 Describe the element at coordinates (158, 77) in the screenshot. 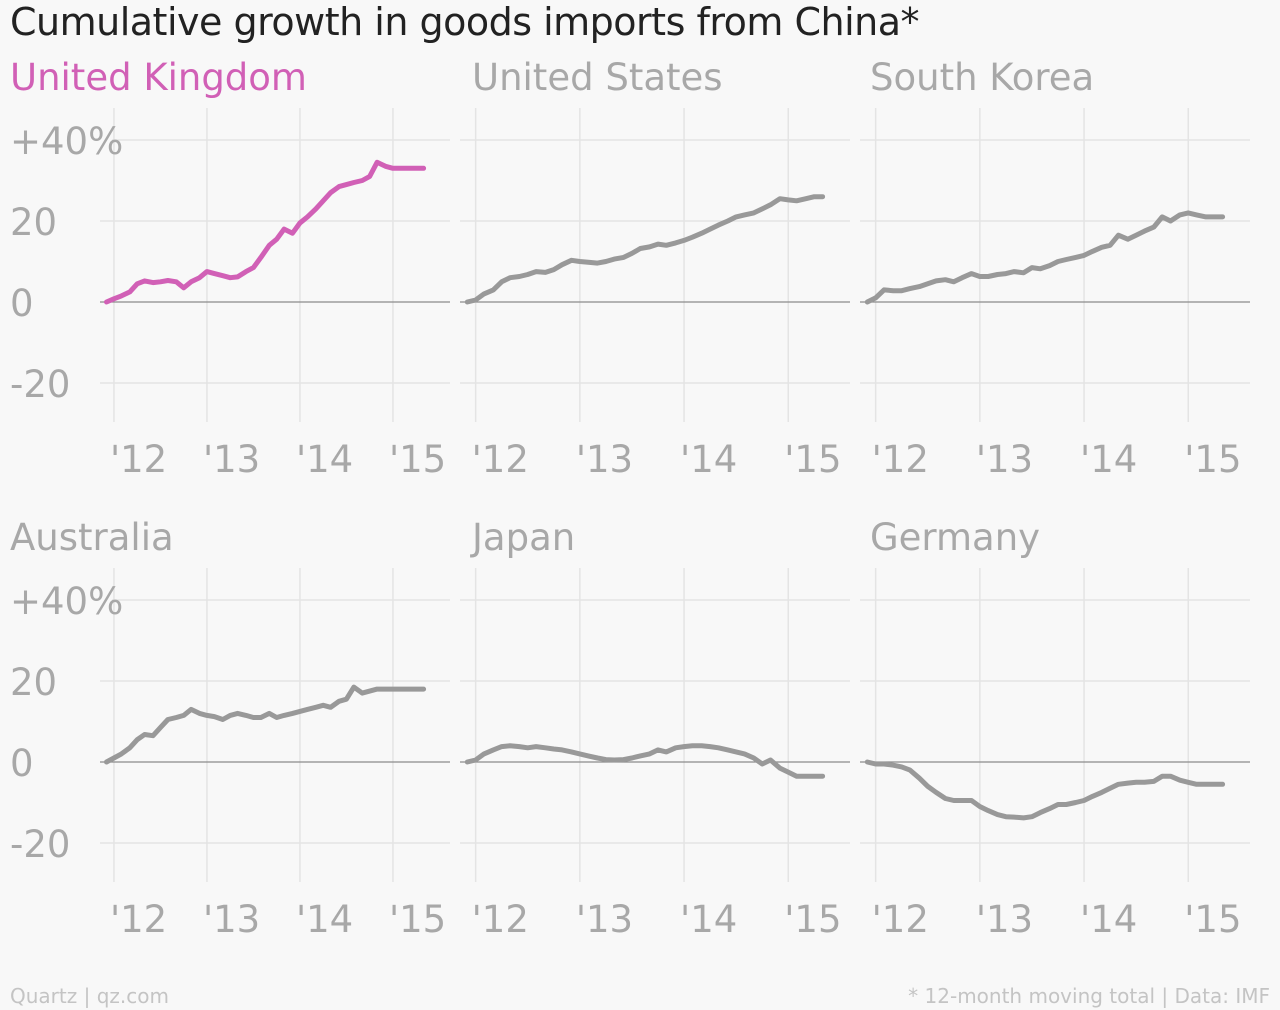

I see `panel-title: United Kingdom` at that location.